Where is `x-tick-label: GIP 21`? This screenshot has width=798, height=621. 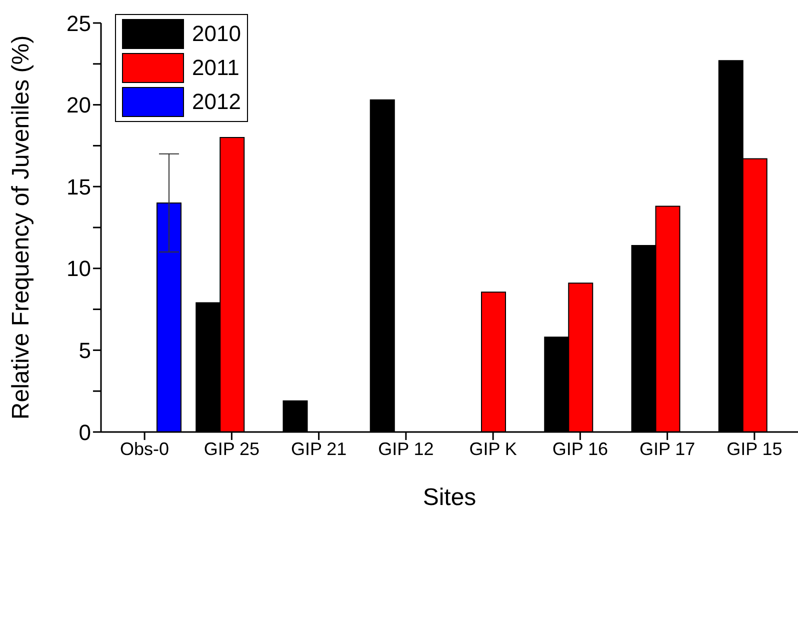 x-tick-label: GIP 21 is located at coordinates (318, 448).